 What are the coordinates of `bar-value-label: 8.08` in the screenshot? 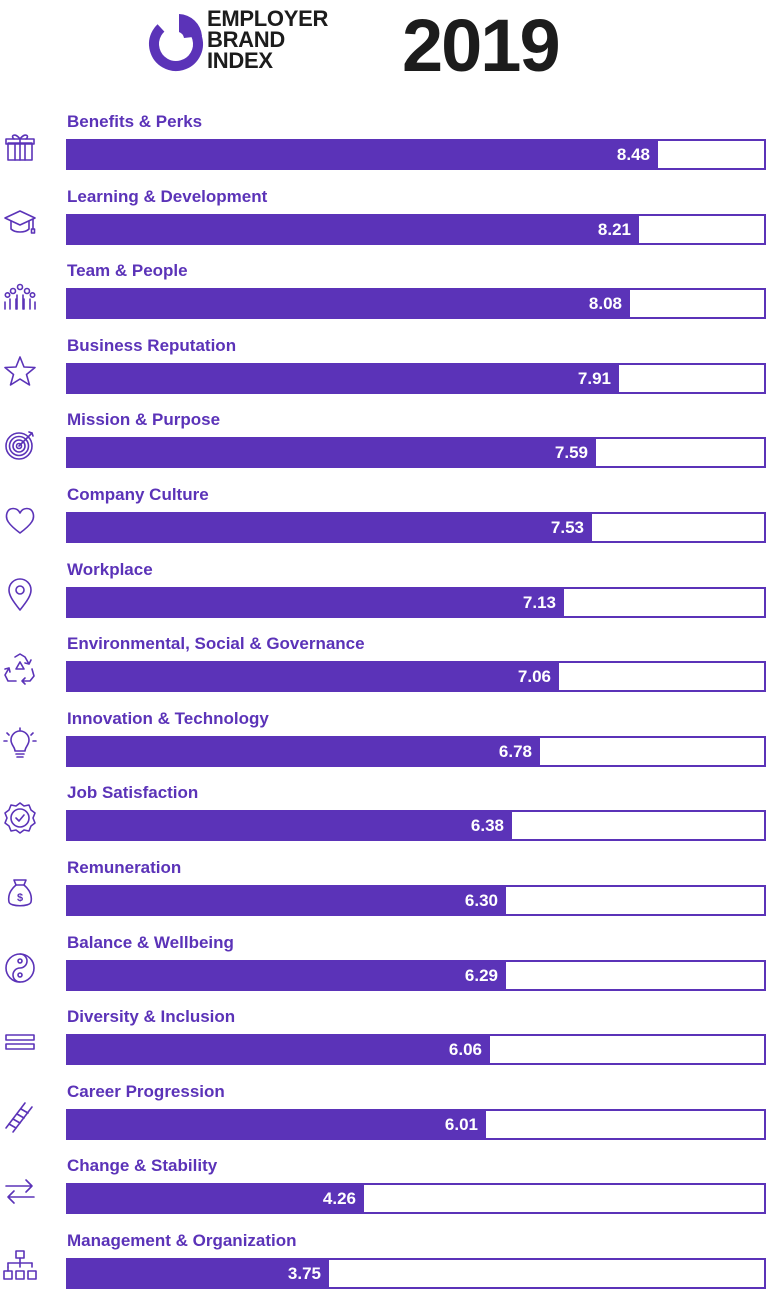 It's located at (605, 304).